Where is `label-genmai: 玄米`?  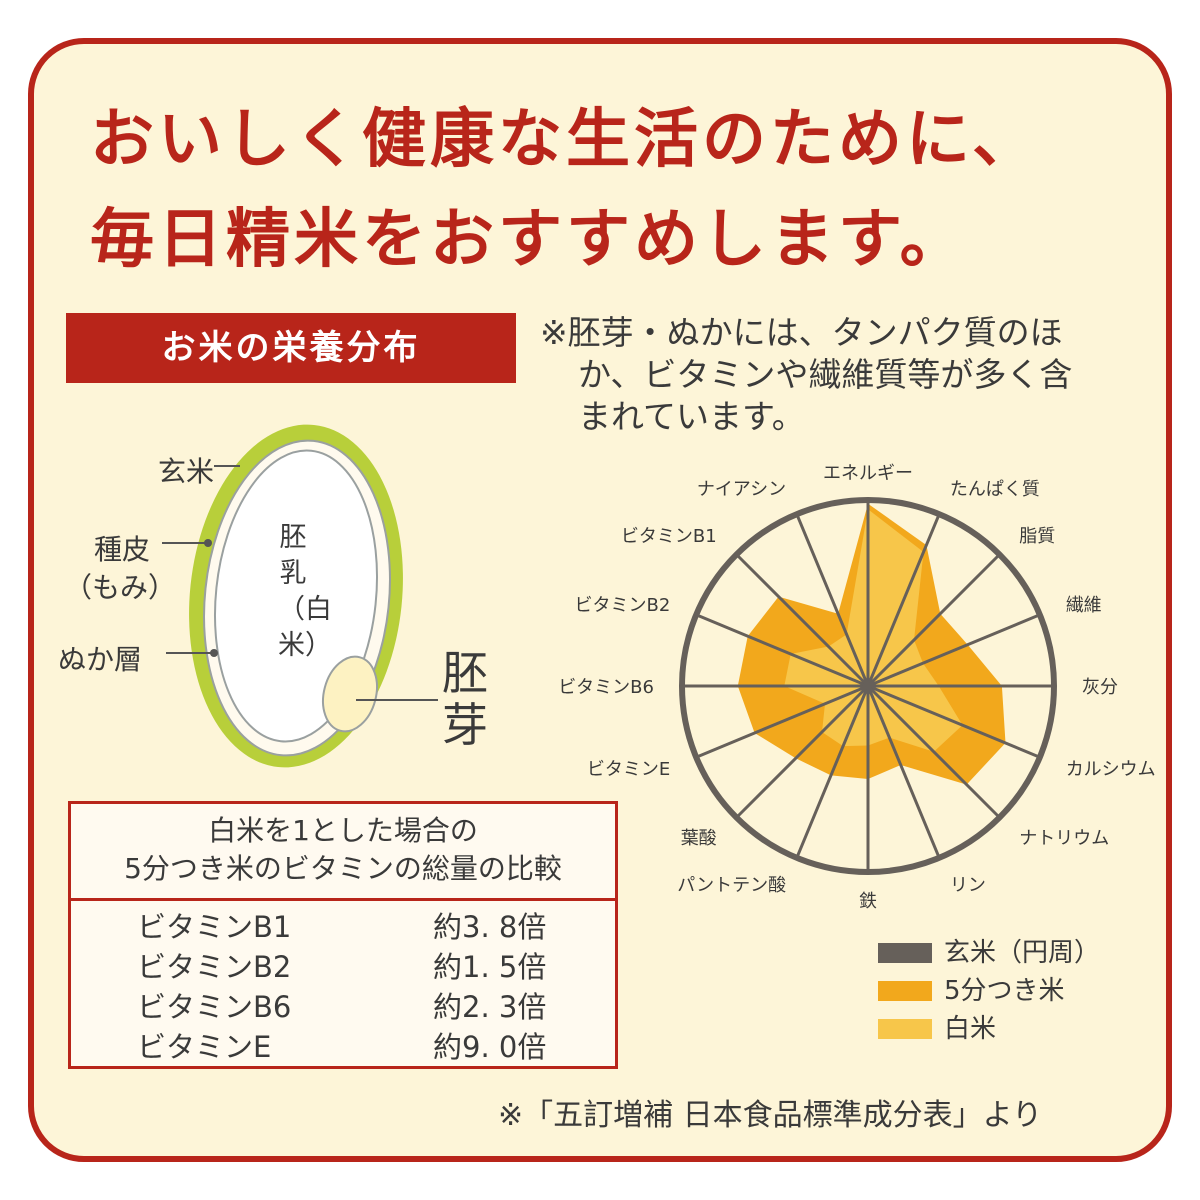 label-genmai: 玄米 is located at coordinates (186, 471).